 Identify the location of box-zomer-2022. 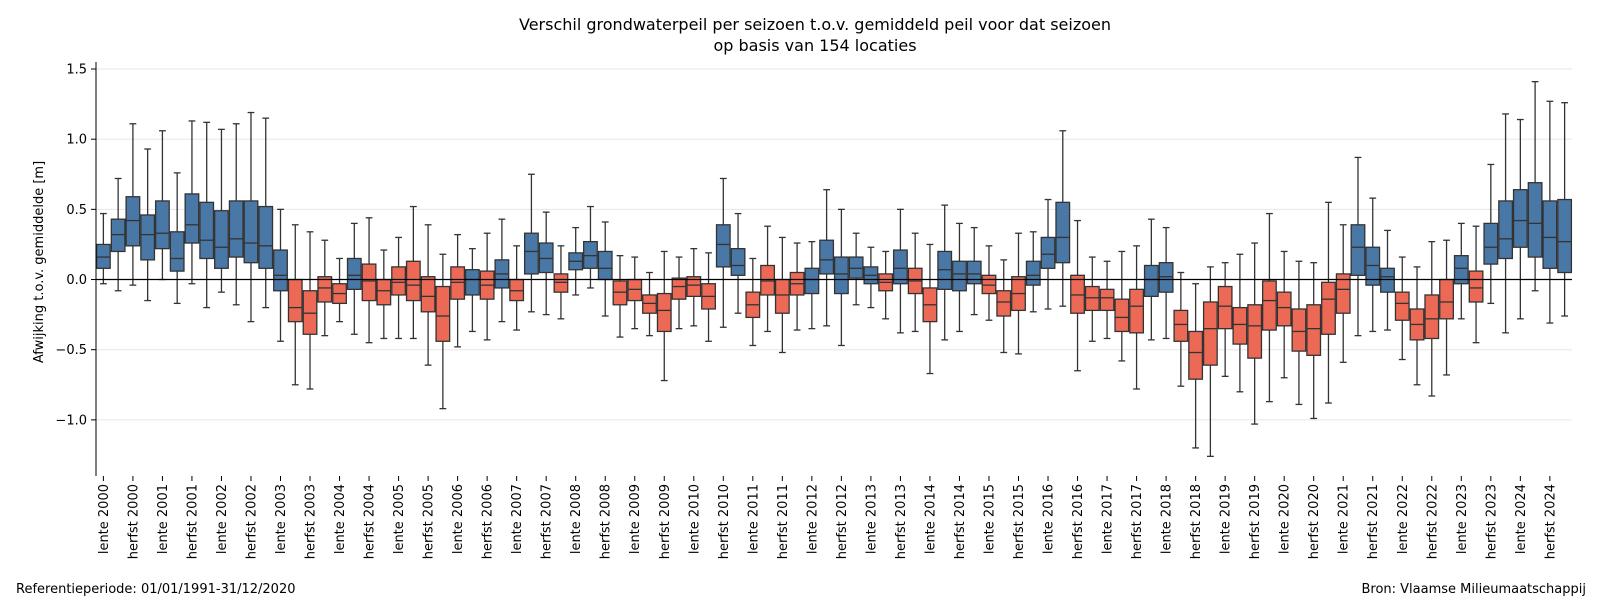
(1417, 326).